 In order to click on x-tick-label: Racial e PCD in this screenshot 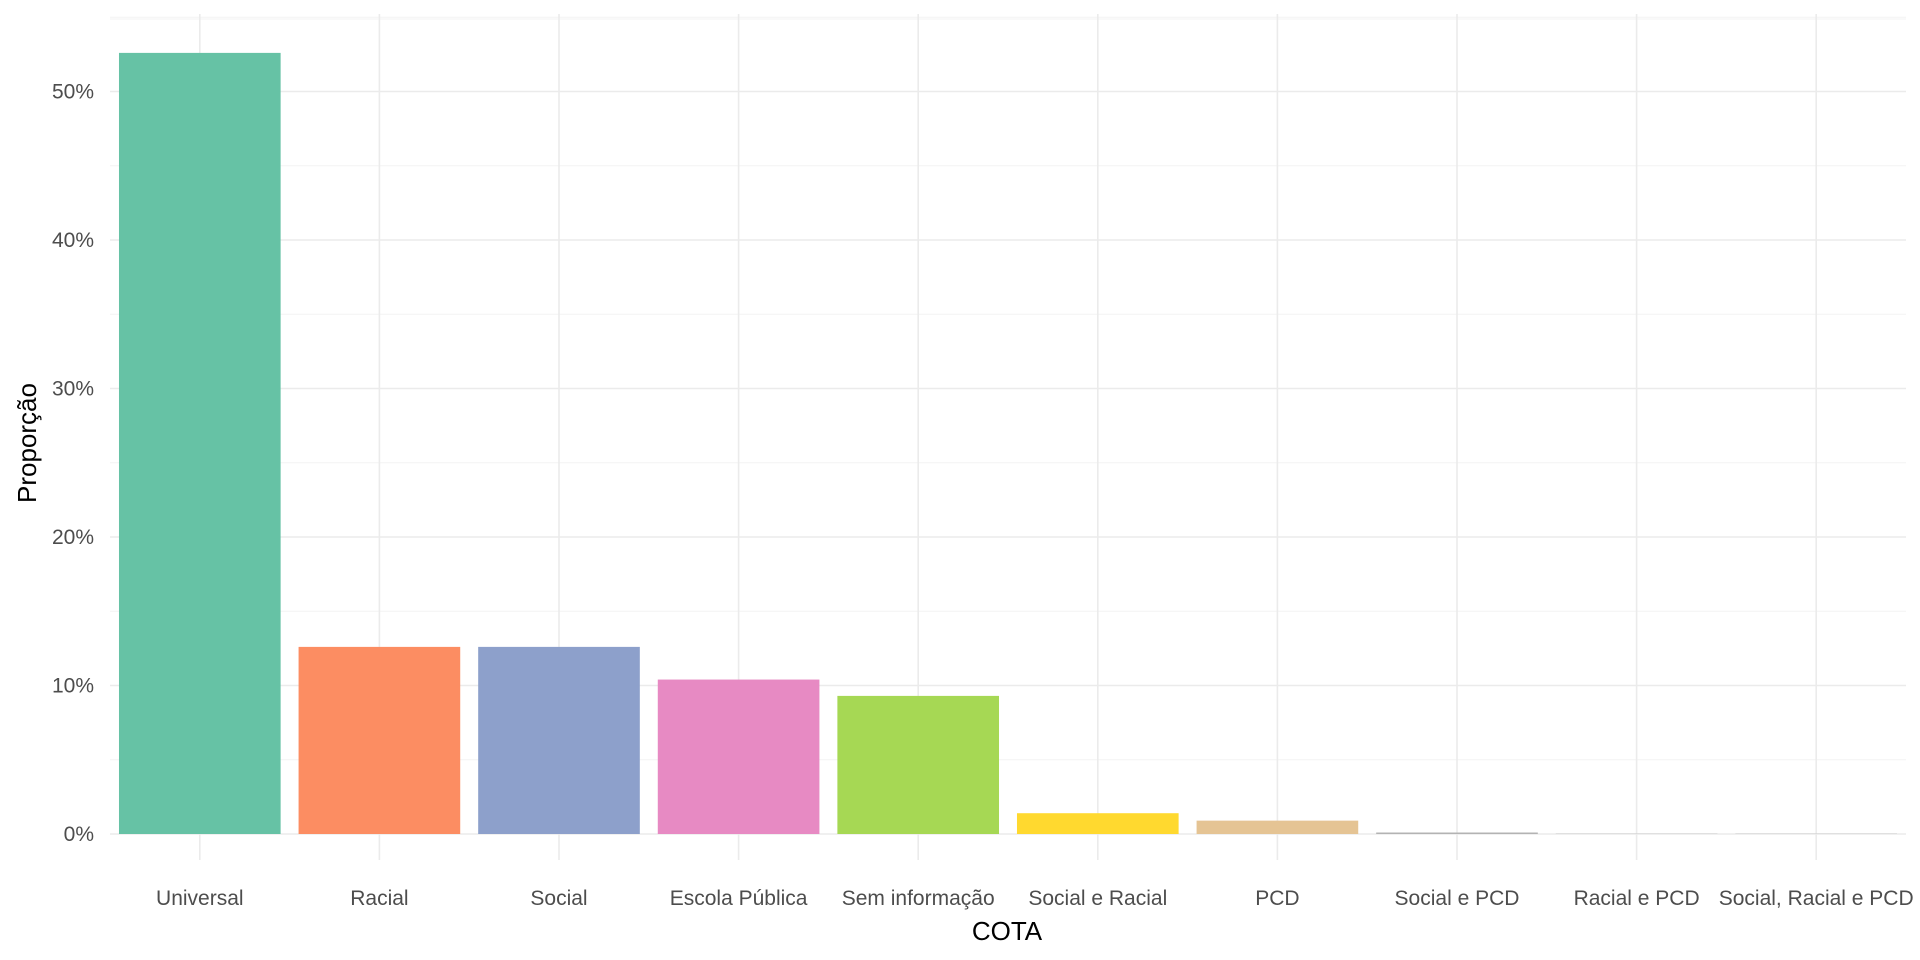, I will do `click(1637, 898)`.